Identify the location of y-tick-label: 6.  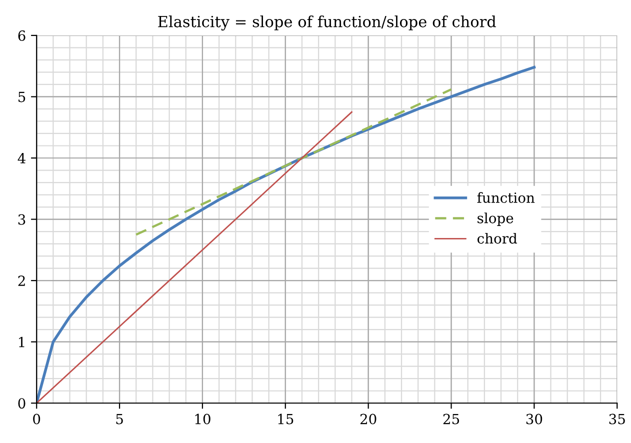
(22, 35).